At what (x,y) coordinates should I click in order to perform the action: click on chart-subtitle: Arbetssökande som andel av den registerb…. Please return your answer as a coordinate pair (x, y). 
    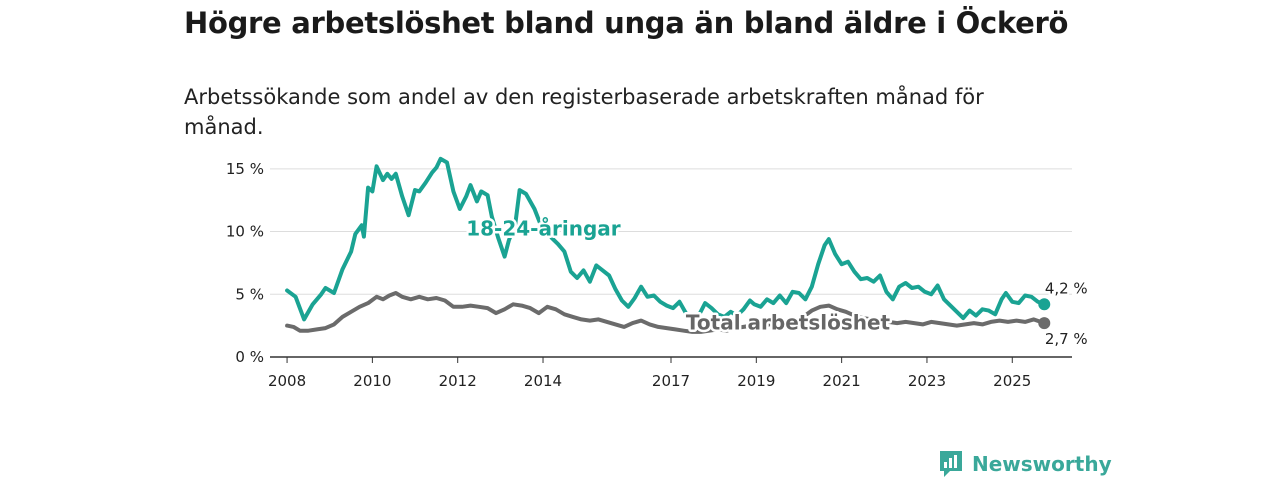
    Looking at the image, I should click on (584, 112).